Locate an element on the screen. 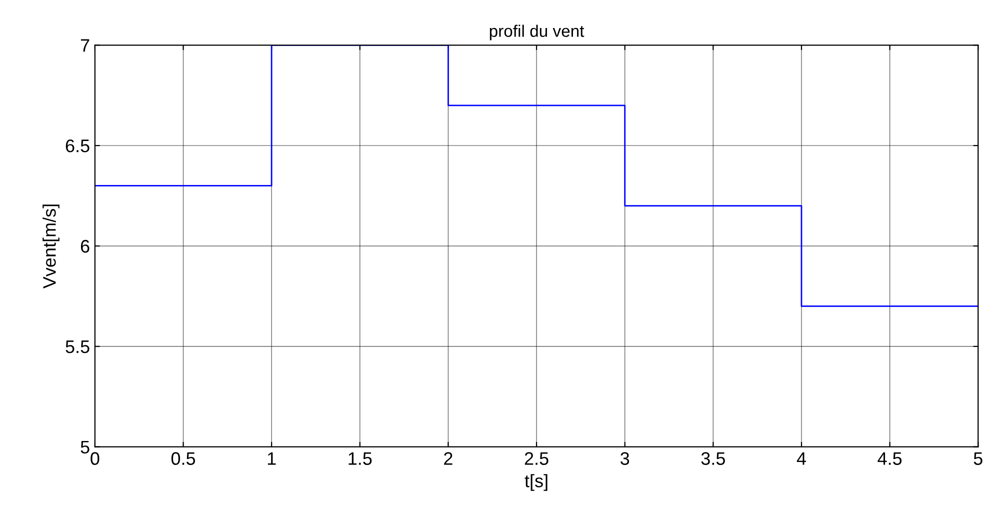  y-axis-title: Vvent[m/s] is located at coordinates (51, 246).